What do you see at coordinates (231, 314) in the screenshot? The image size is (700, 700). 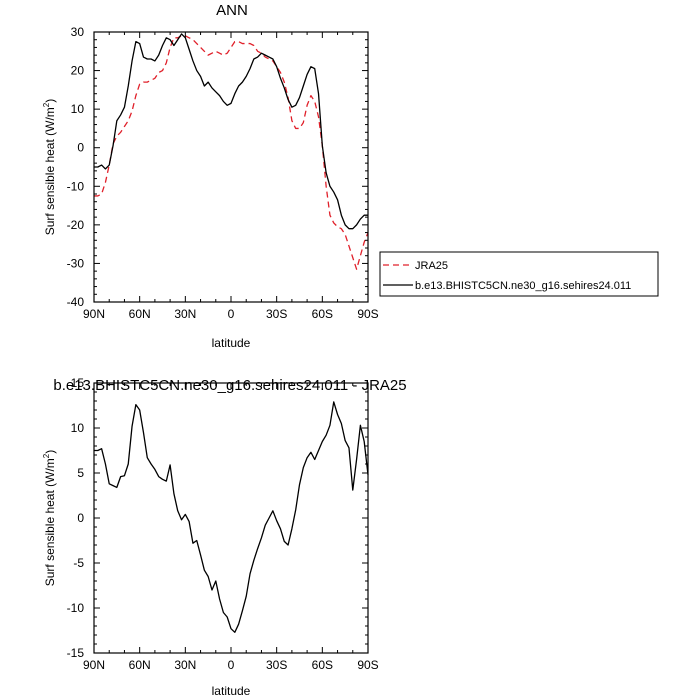 I see `top-x-tick-label: 0` at bounding box center [231, 314].